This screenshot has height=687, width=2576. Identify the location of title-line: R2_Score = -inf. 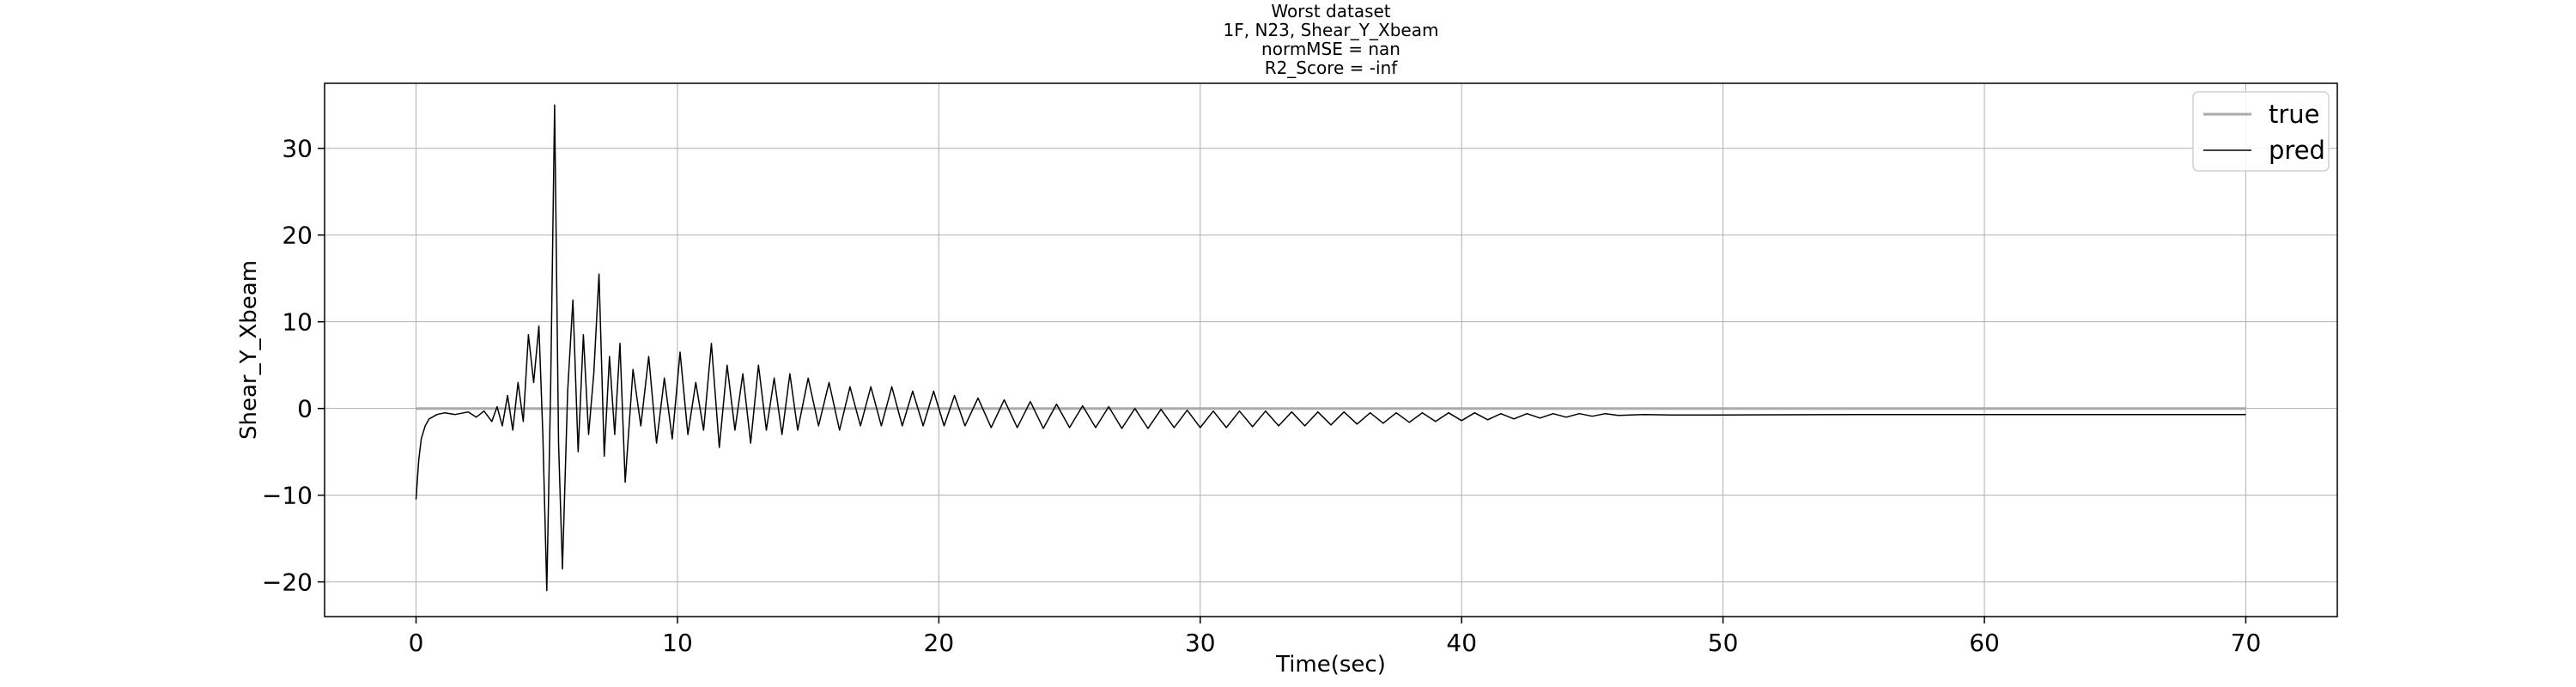
(1332, 68).